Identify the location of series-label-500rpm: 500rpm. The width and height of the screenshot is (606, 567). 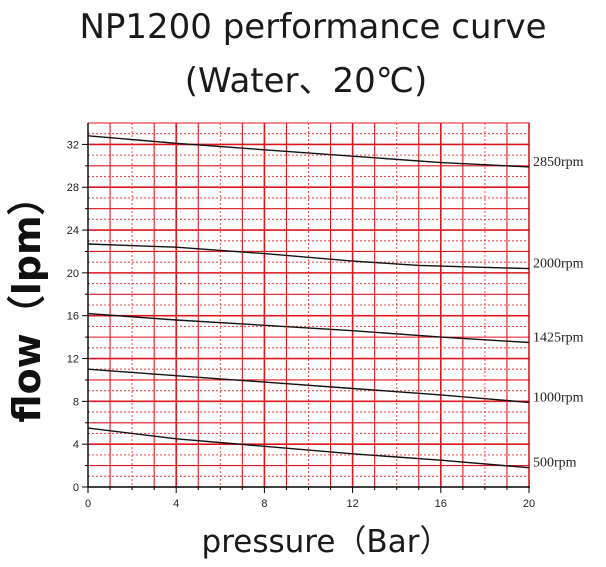
(555, 463).